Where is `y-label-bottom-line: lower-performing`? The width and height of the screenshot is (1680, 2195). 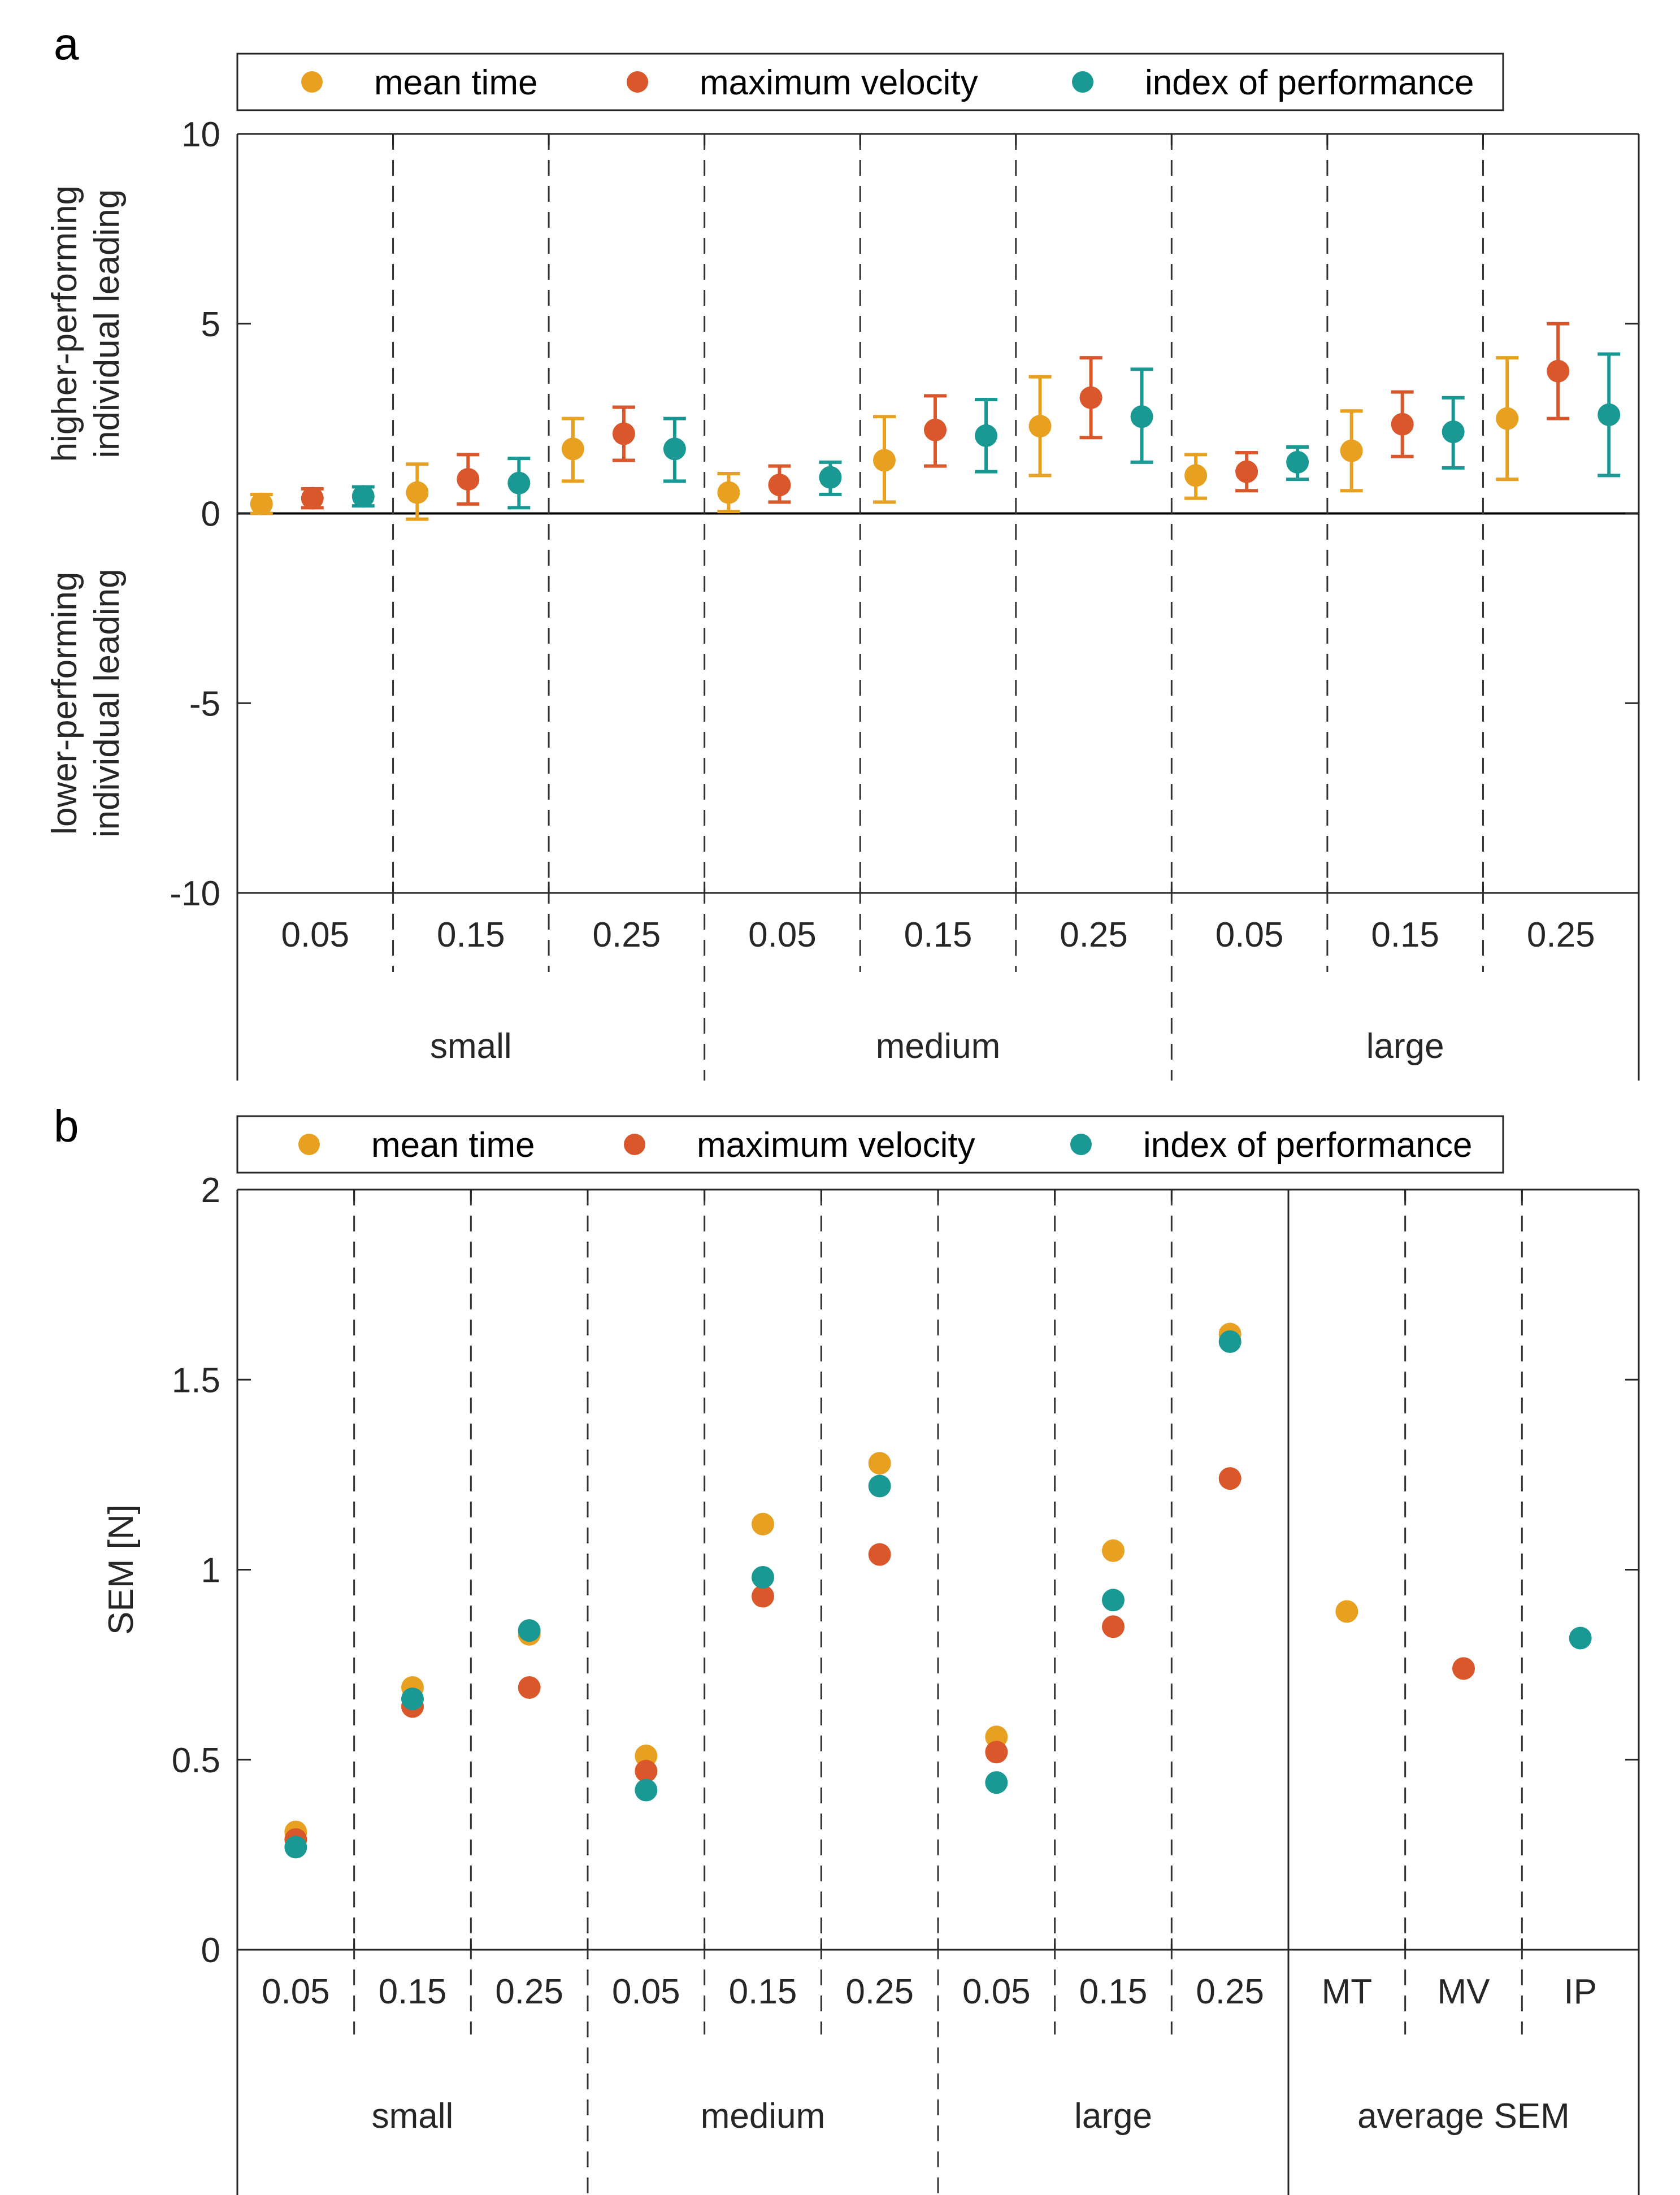
y-label-bottom-line: lower-performing is located at coordinates (64, 704).